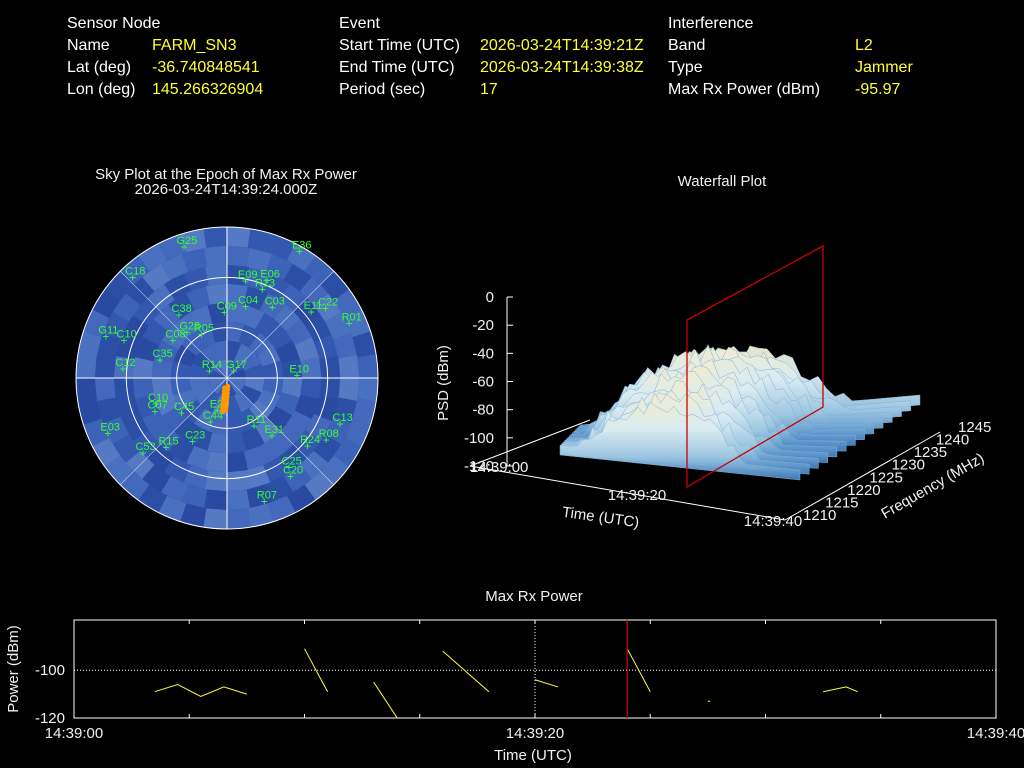  I want to click on type-label: Type, so click(685, 67).